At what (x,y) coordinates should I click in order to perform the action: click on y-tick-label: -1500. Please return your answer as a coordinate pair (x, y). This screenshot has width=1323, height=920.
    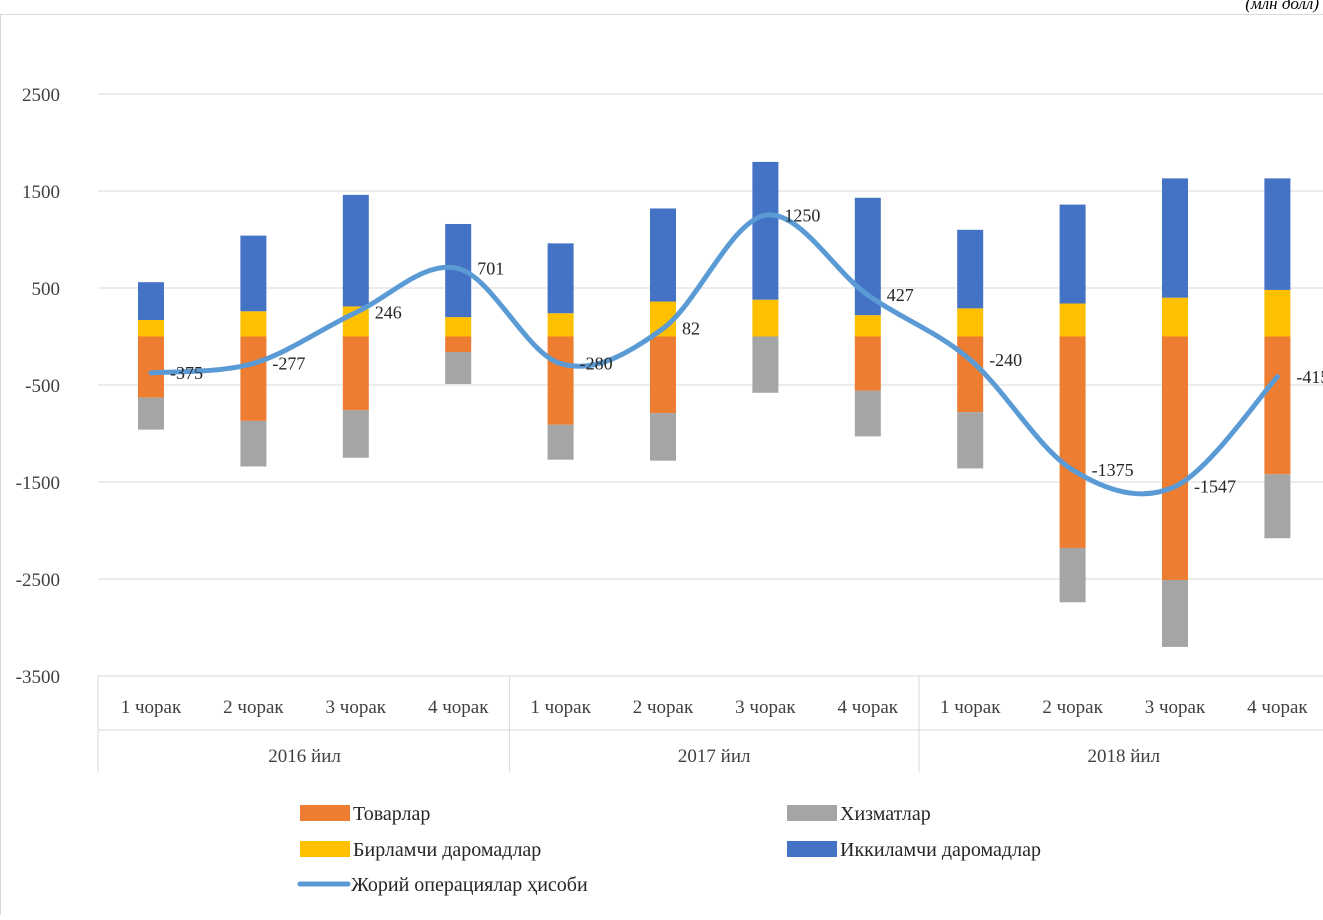
    Looking at the image, I should click on (38, 483).